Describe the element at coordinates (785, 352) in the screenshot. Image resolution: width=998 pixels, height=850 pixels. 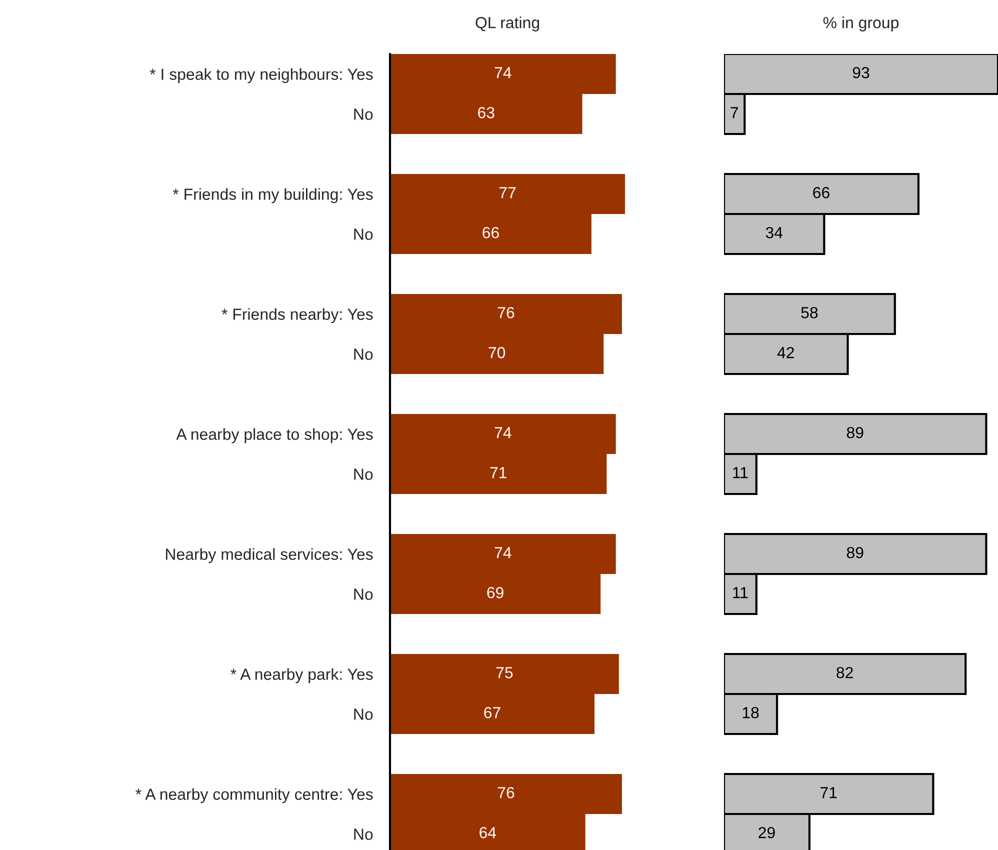
I see `data-label: 42` at that location.